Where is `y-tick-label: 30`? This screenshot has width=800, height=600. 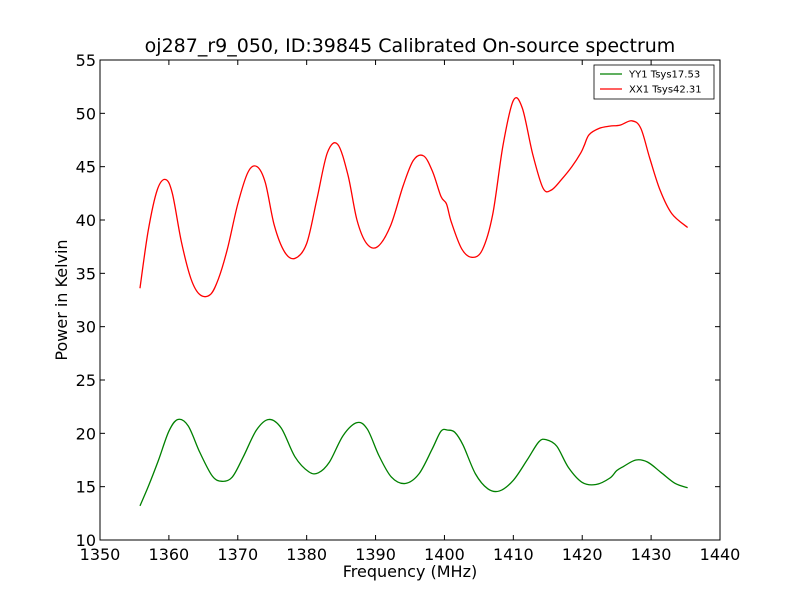
y-tick-label: 30 is located at coordinates (86, 327).